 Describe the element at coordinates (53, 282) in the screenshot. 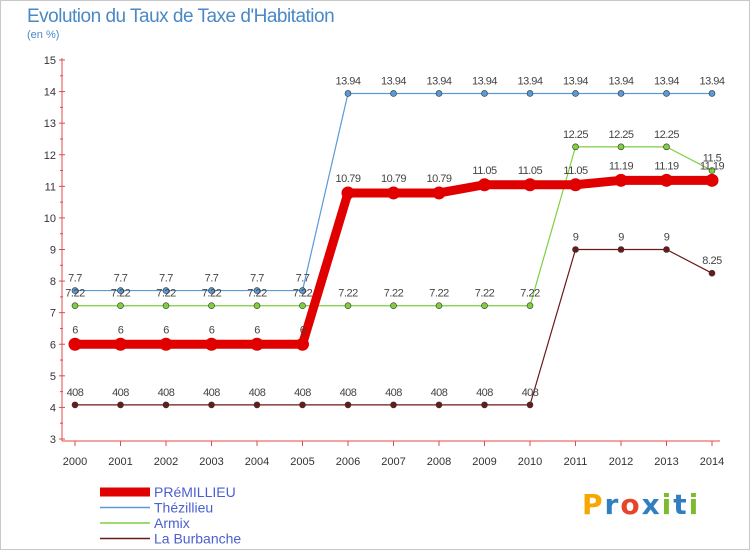

I see `y-tick-label: 8` at that location.